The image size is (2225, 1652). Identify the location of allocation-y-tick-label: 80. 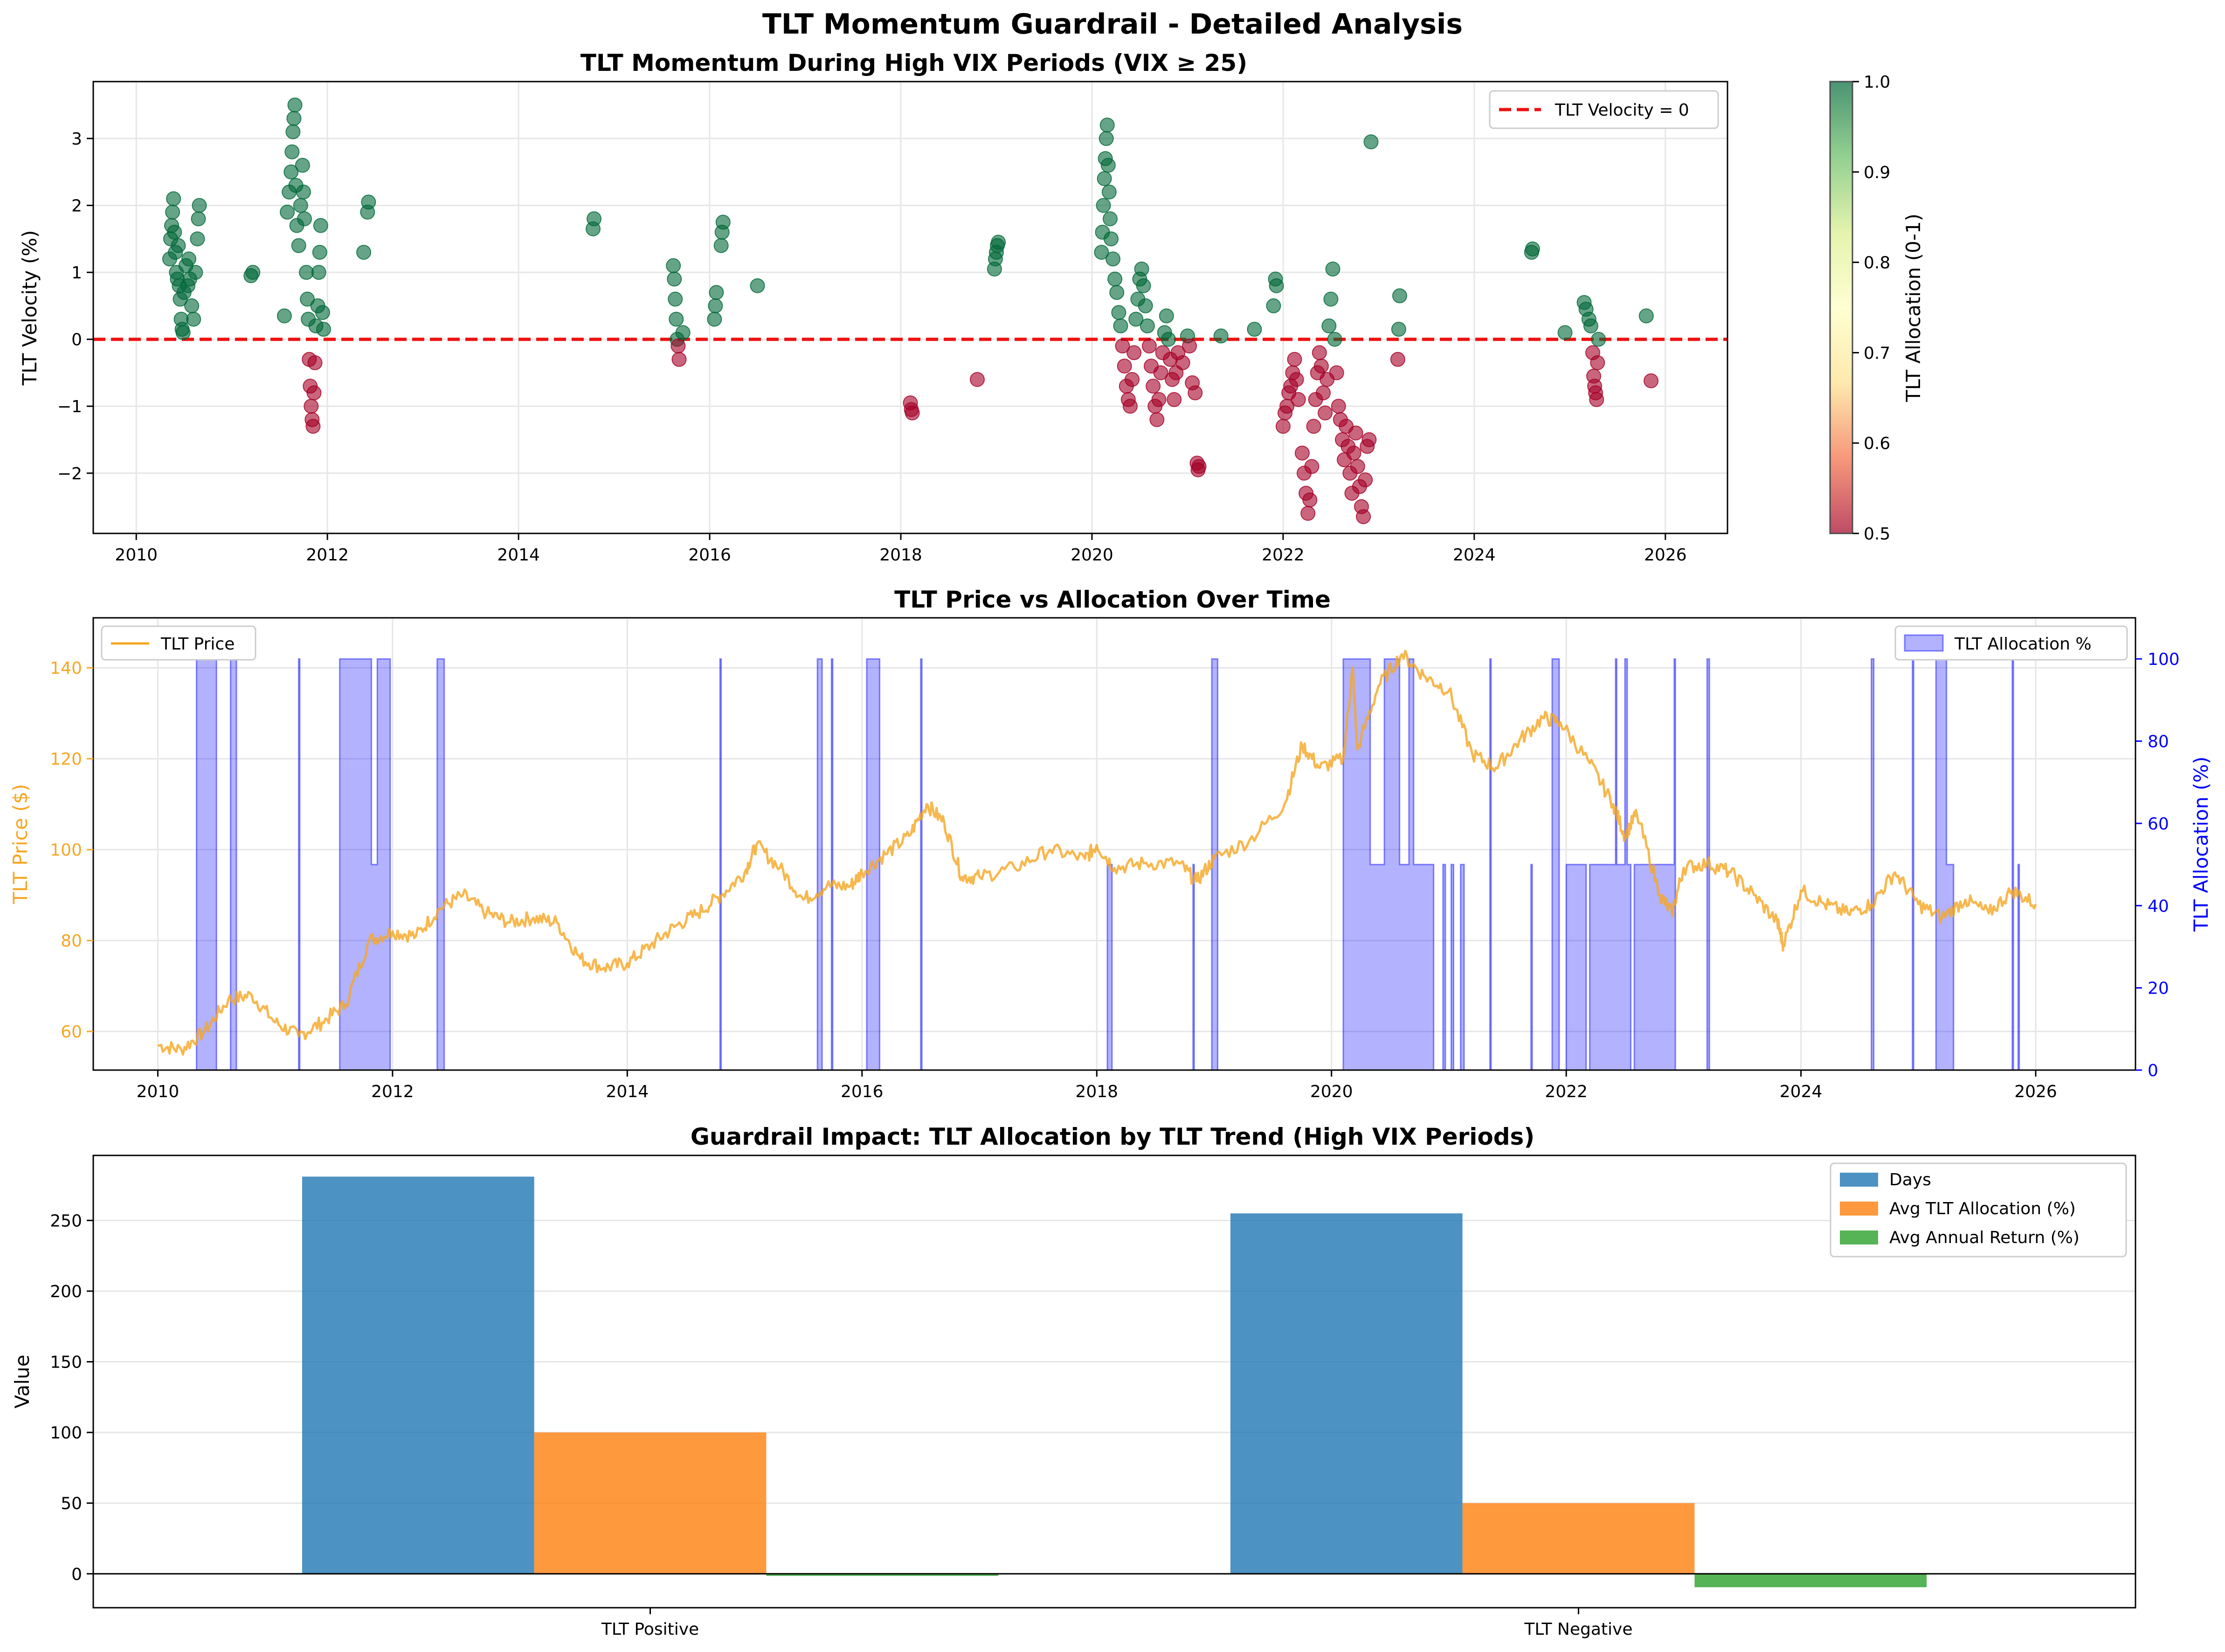
(2159, 742).